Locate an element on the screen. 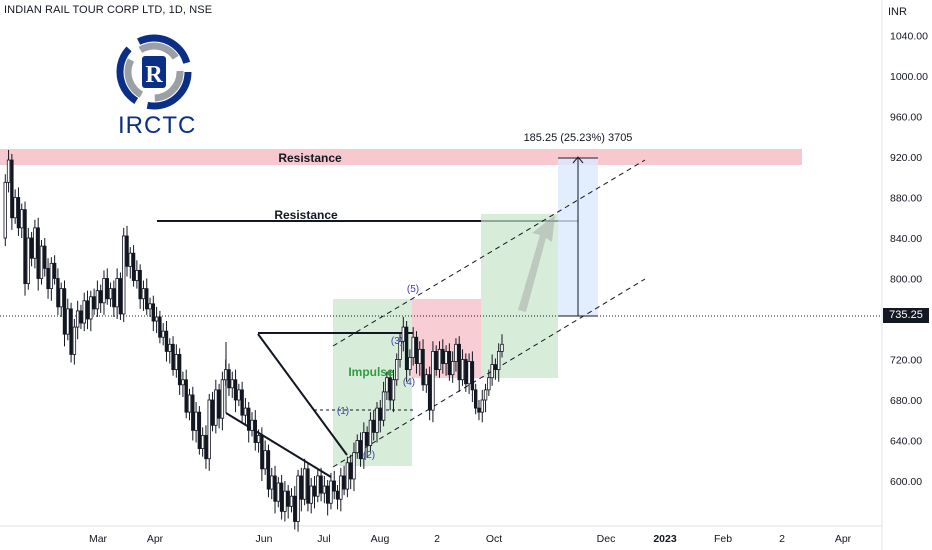  wave-label-4: (4) is located at coordinates (409, 382).